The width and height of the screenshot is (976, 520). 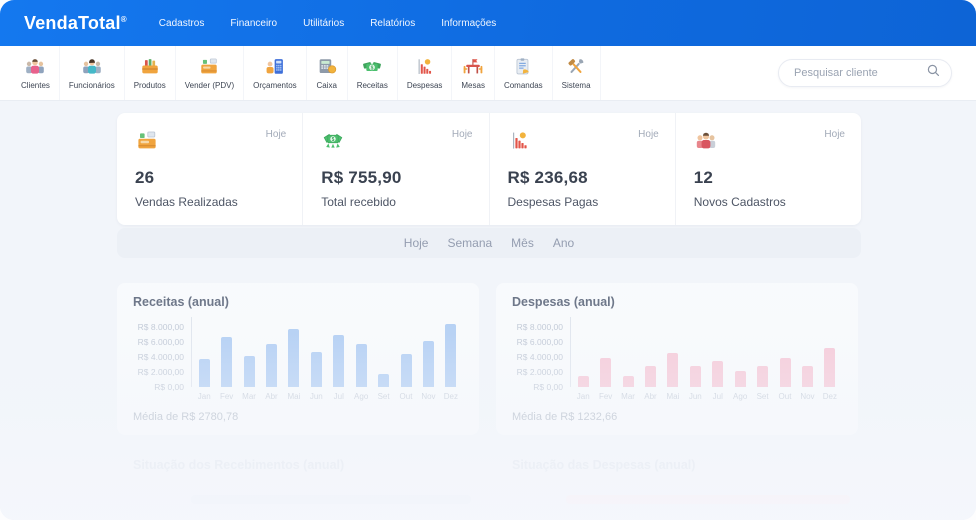 What do you see at coordinates (583, 396) in the screenshot?
I see `x-tick-label: Jan` at bounding box center [583, 396].